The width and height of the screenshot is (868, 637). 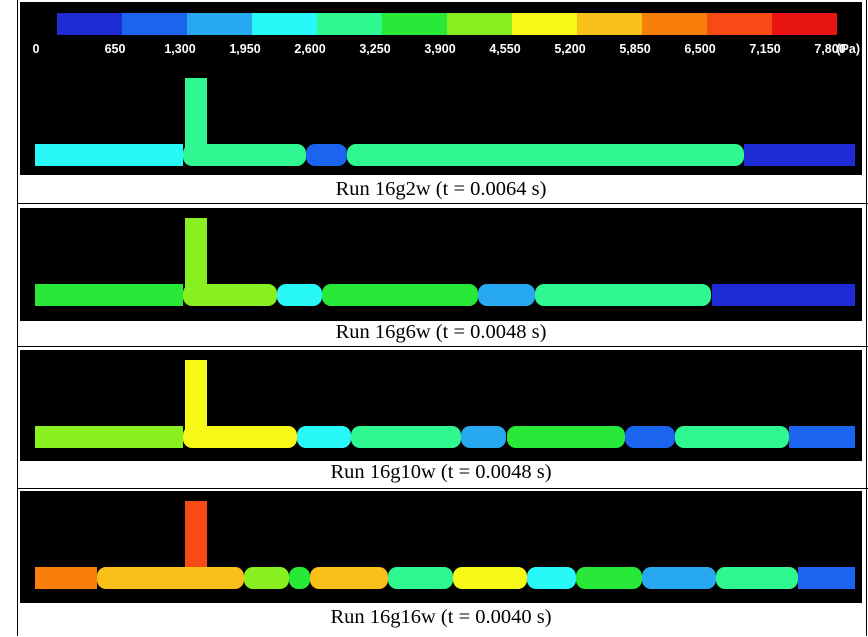 I want to click on scale-tick-label: 650, so click(x=115, y=49).